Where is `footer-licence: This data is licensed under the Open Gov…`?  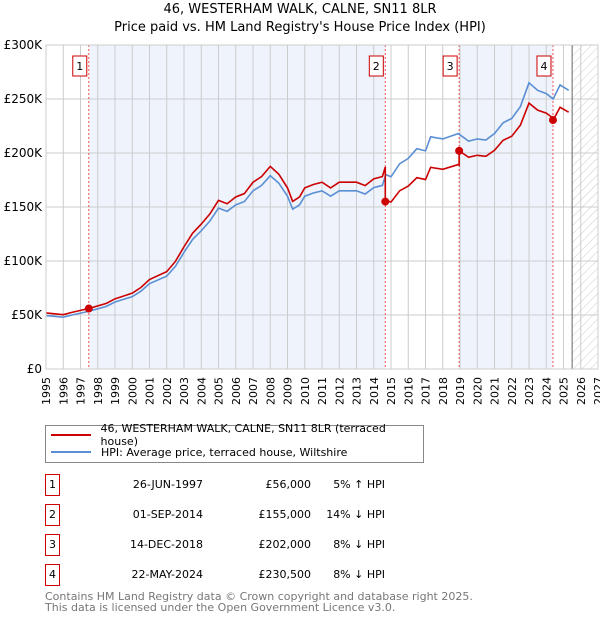 footer-licence: This data is licensed under the Open Gov… is located at coordinates (220, 607).